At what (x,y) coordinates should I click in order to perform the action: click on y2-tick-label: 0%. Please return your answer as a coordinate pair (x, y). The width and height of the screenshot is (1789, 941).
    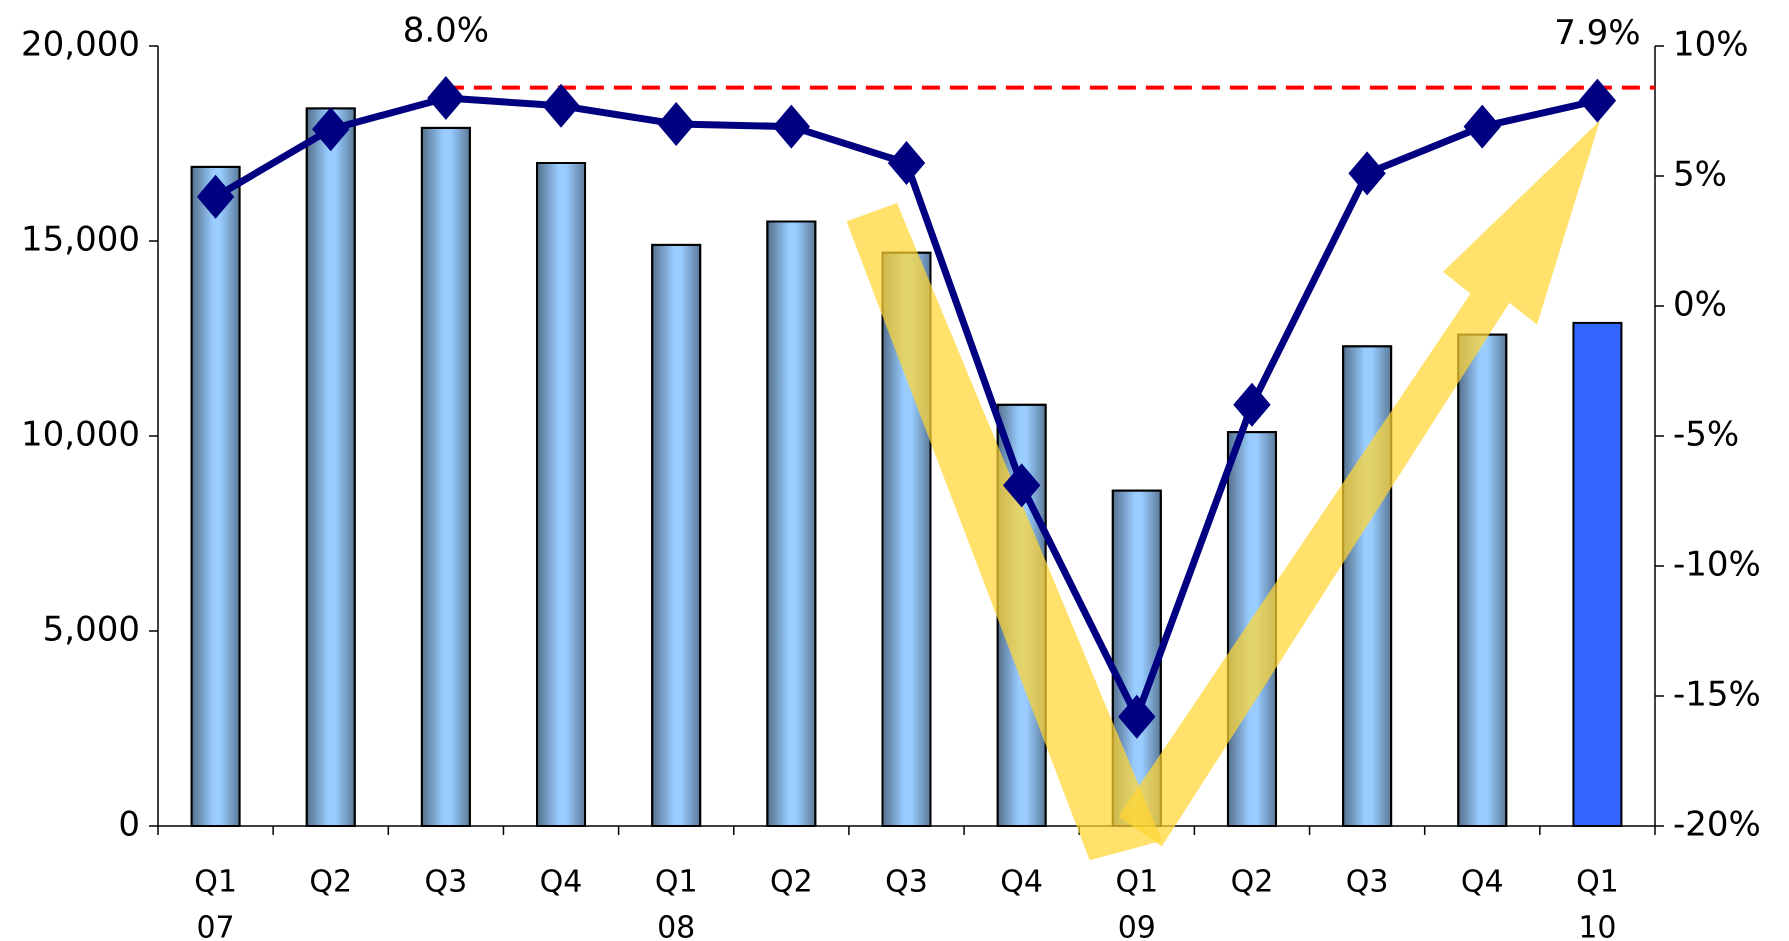
    Looking at the image, I should click on (1700, 305).